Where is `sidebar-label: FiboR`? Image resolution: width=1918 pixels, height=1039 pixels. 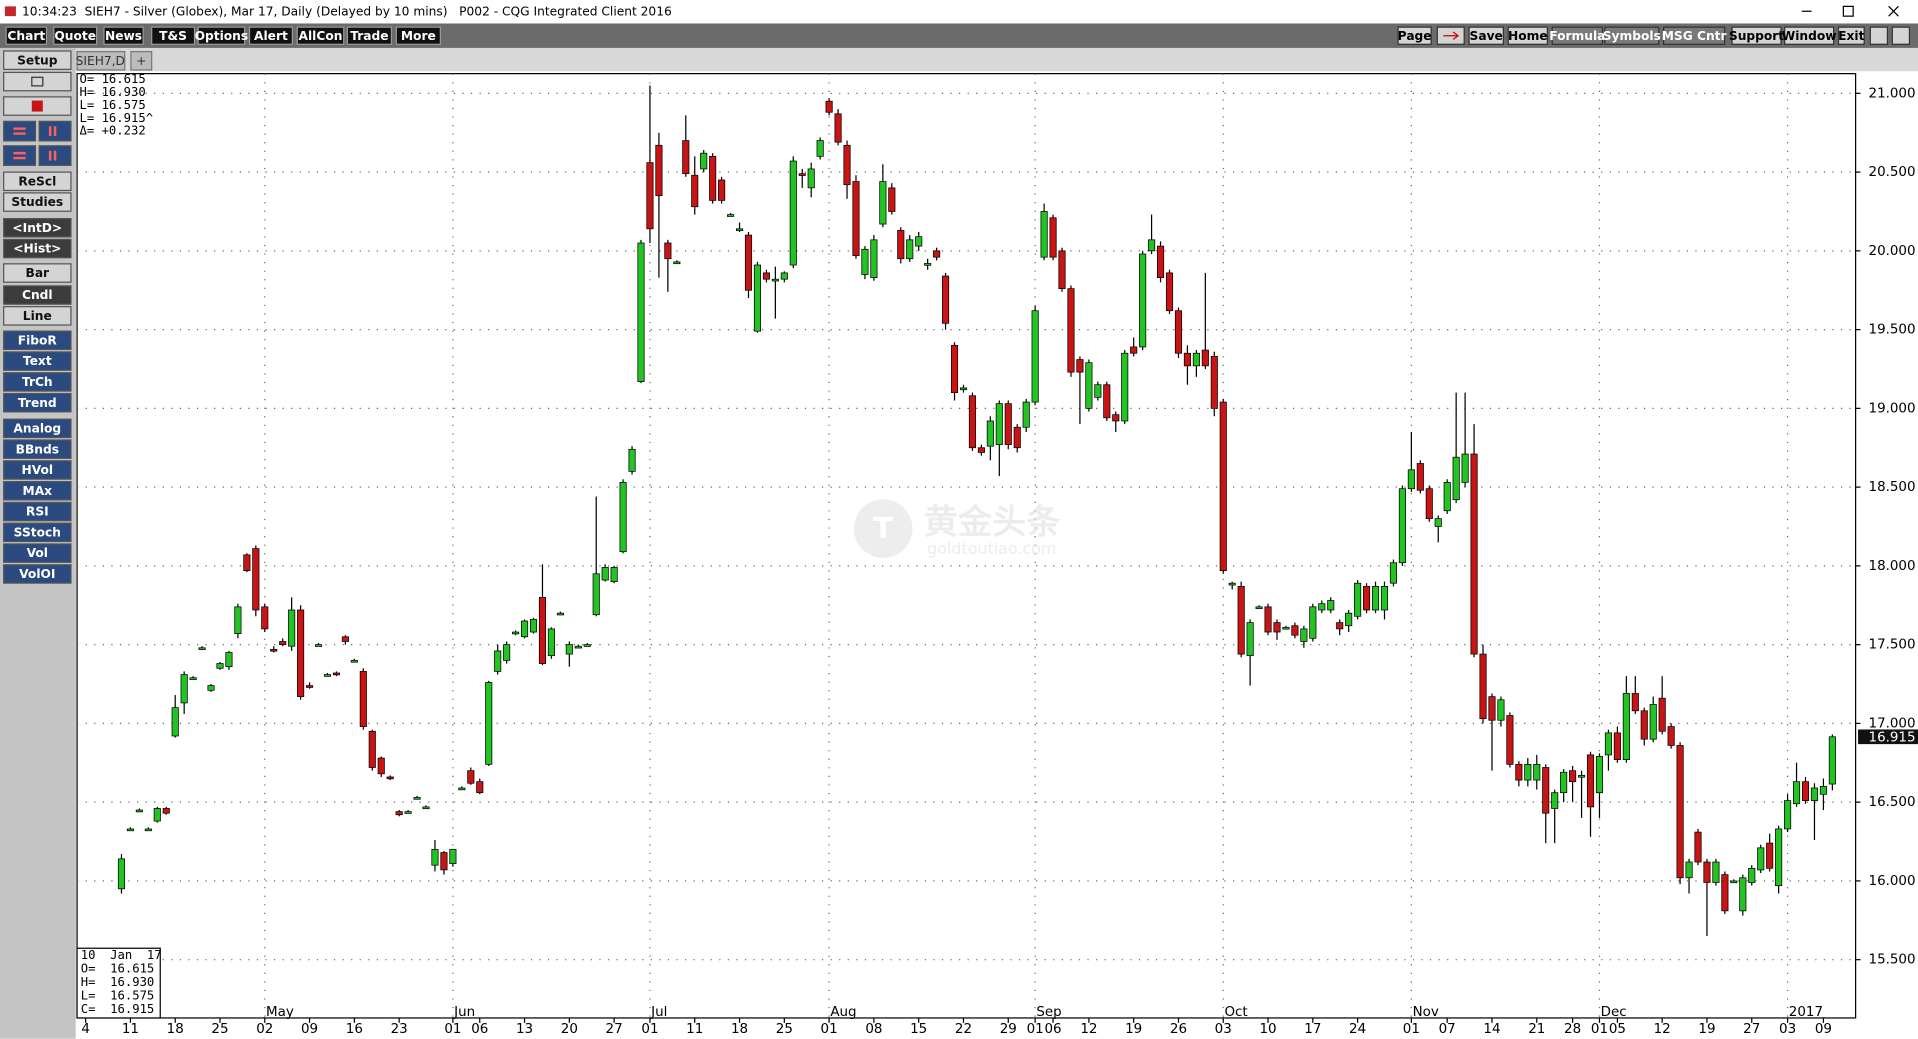
sidebar-label: FiboR is located at coordinates (38, 340).